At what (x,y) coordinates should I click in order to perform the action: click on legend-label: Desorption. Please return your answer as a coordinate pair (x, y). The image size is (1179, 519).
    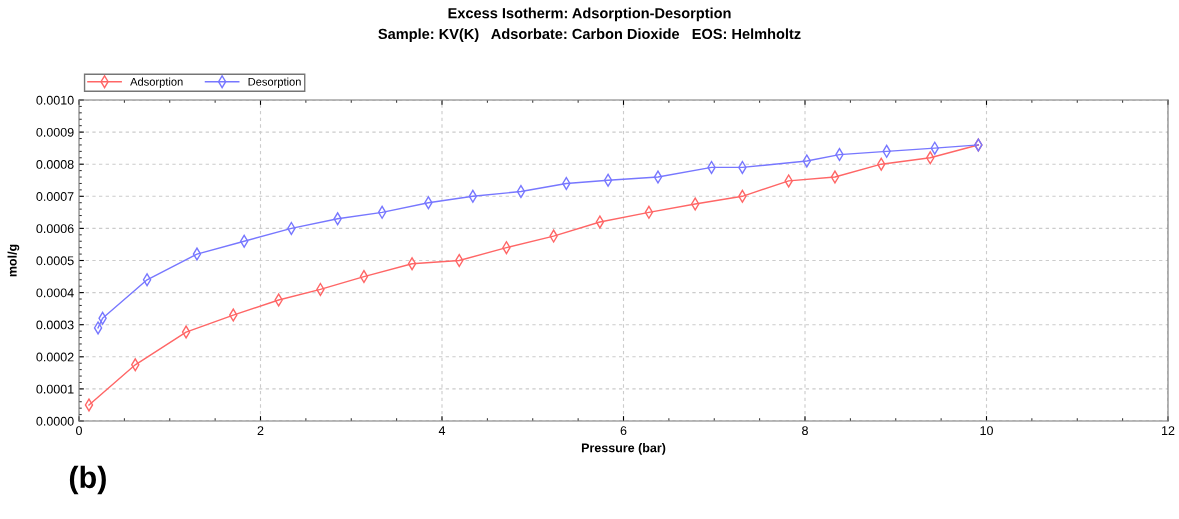
    Looking at the image, I should click on (274, 82).